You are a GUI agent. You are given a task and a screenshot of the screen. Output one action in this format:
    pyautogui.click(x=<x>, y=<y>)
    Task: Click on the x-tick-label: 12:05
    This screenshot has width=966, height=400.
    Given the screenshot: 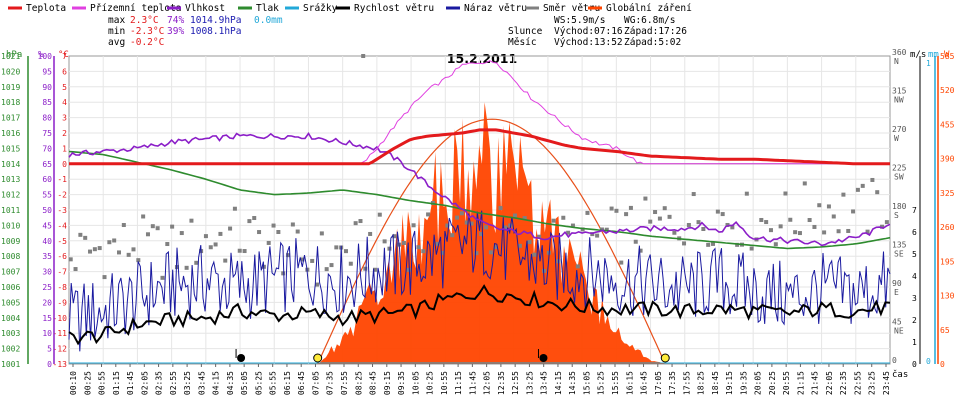 What is the action you would take?
    pyautogui.click(x=487, y=383)
    